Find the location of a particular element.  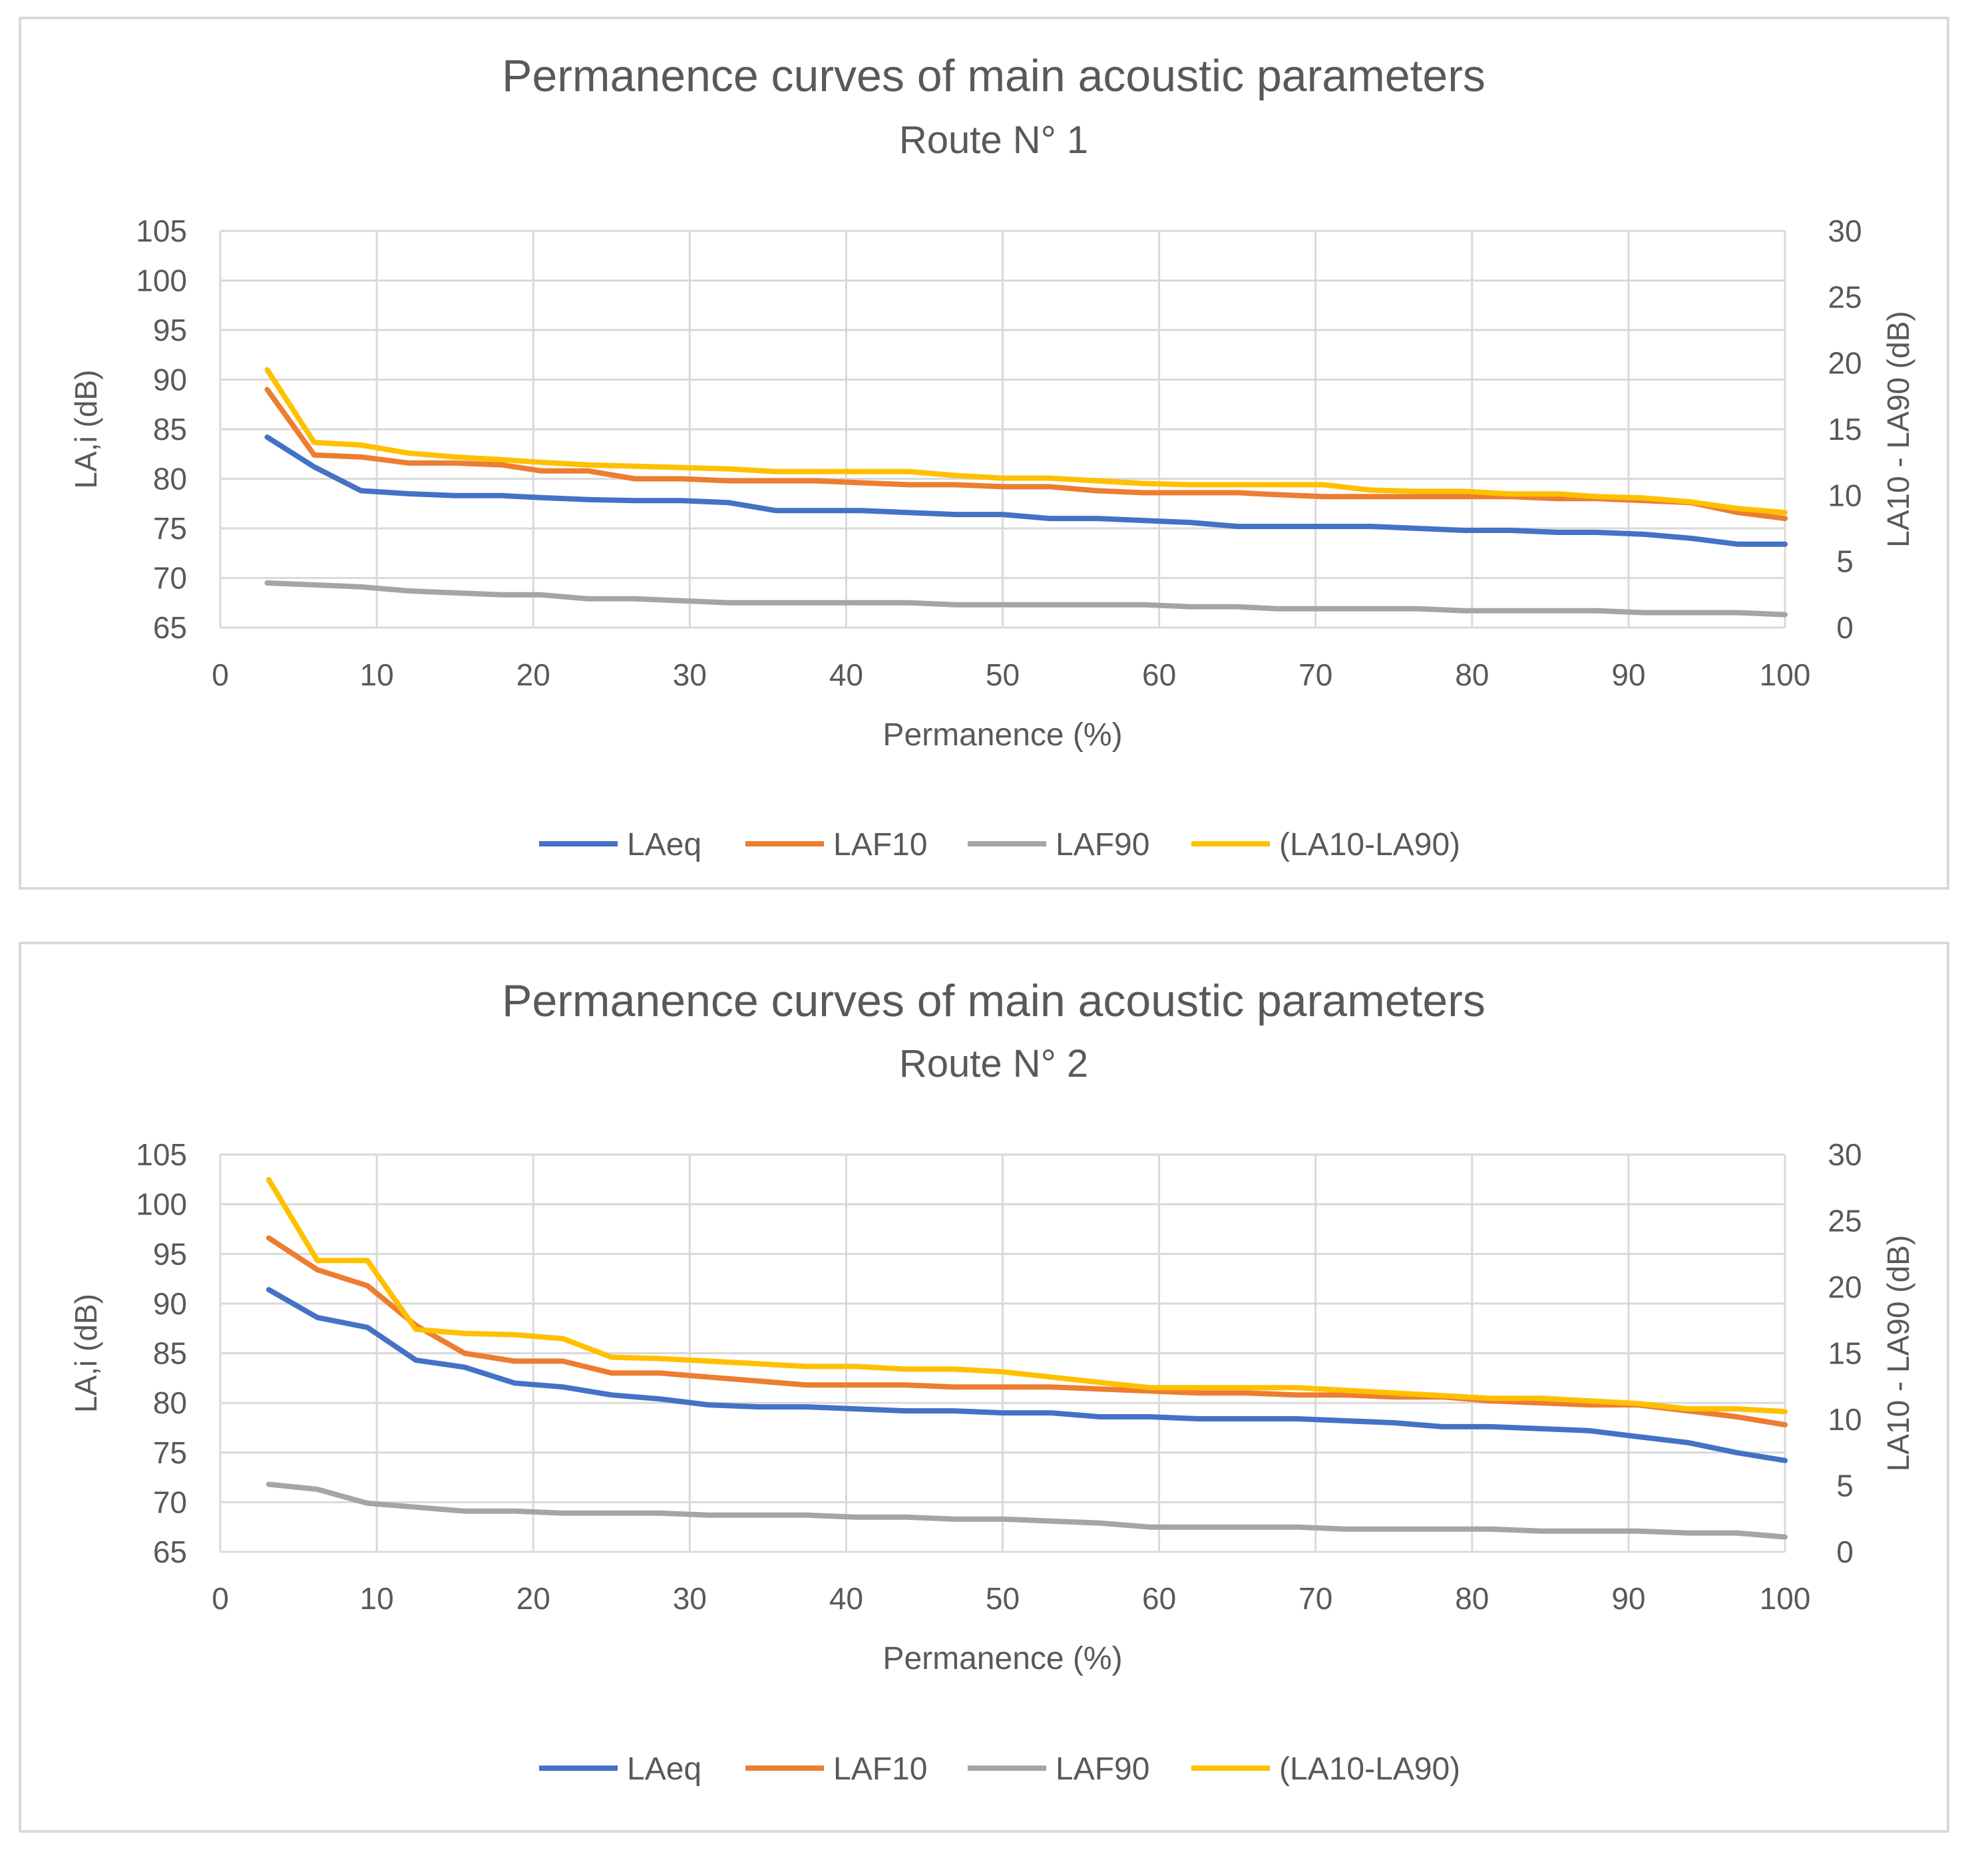

chart-subtitle: Route N° 2 is located at coordinates (994, 1063).